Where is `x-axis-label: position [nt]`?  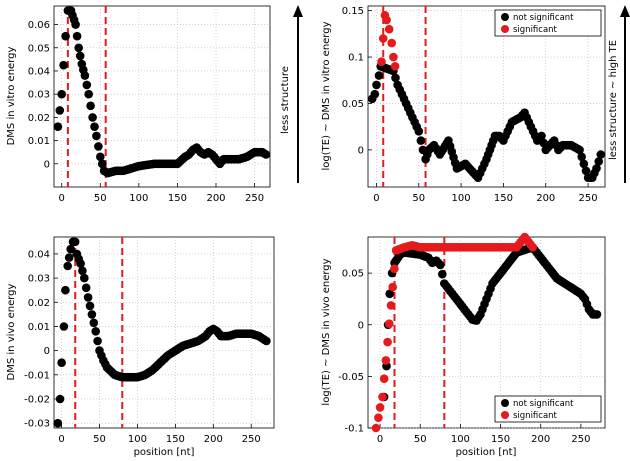
x-axis-label: position [nt] is located at coordinates (164, 452).